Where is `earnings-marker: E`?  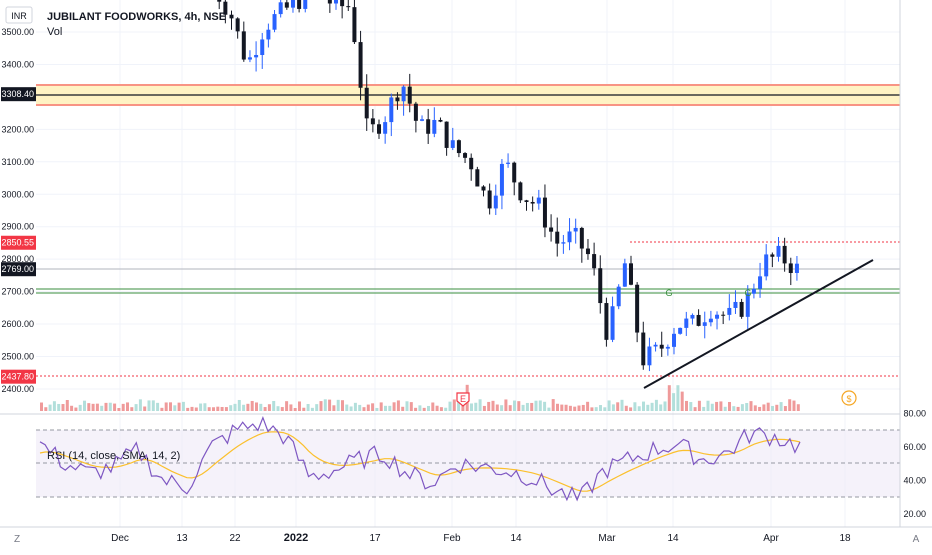
earnings-marker: E is located at coordinates (463, 399).